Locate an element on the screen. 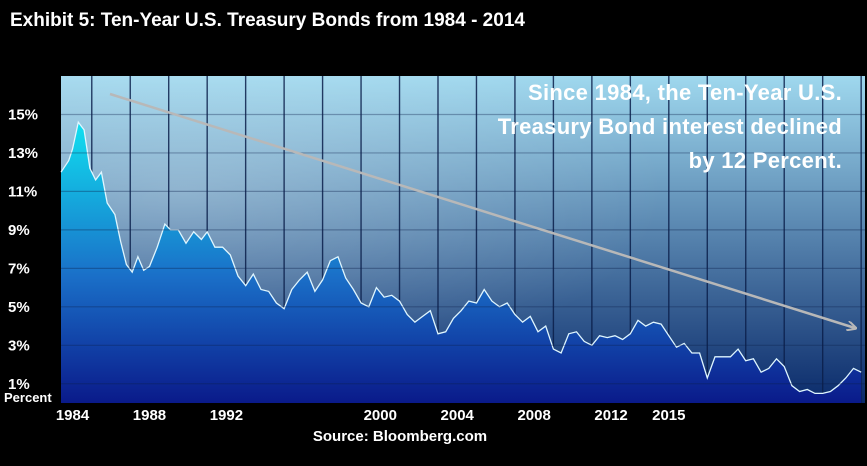  y-tick-label: 11% is located at coordinates (22, 191).